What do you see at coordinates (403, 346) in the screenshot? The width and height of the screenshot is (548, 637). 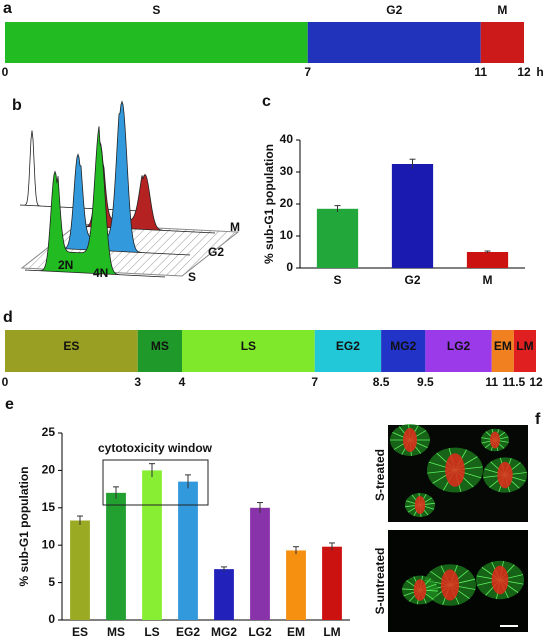 I see `phase-label: MG2` at bounding box center [403, 346].